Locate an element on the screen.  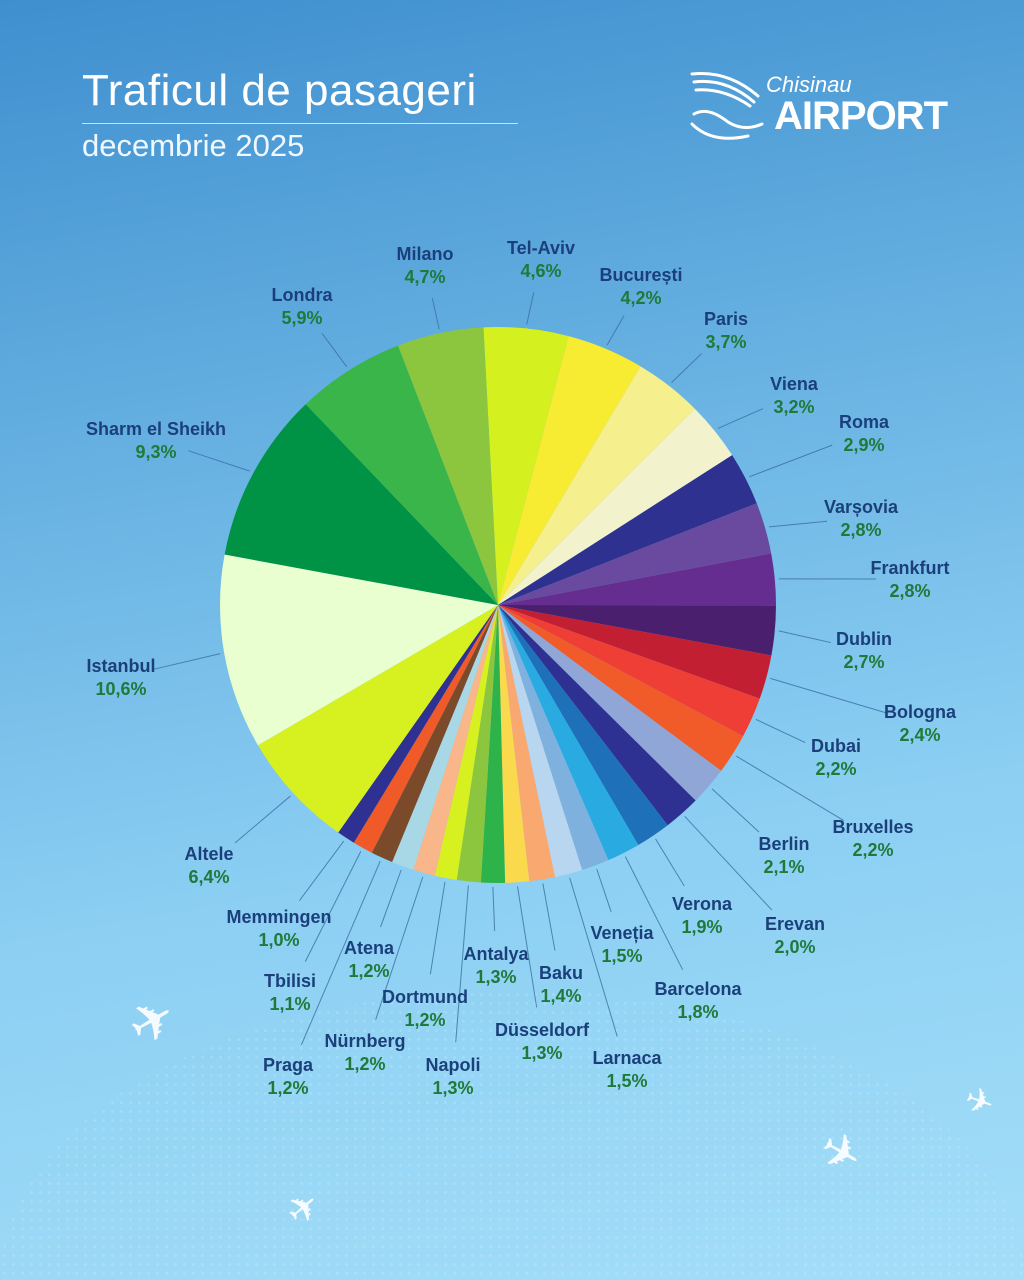
slice-label: Berlin 2,1% is located at coordinates (783, 856).